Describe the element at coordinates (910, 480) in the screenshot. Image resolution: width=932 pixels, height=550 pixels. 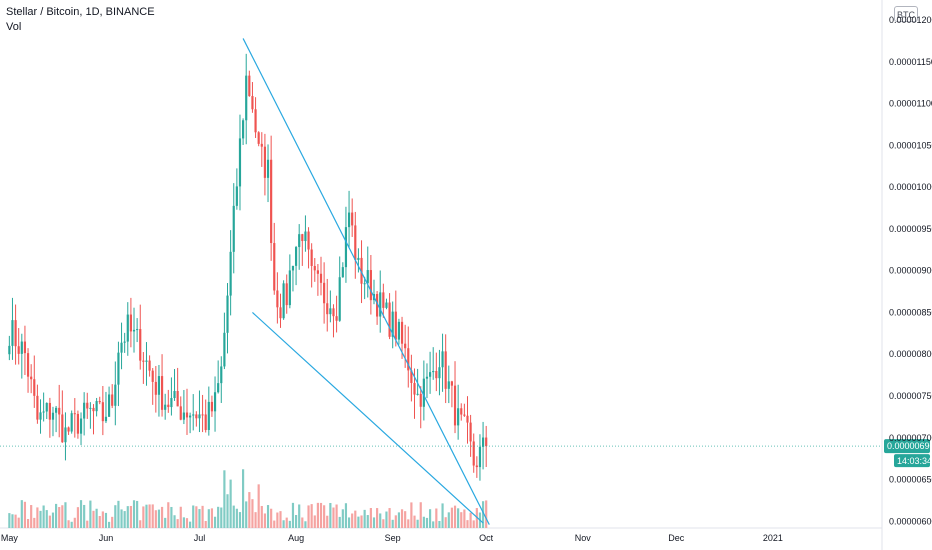
I see `y-tick-label: 0.00000650` at that location.